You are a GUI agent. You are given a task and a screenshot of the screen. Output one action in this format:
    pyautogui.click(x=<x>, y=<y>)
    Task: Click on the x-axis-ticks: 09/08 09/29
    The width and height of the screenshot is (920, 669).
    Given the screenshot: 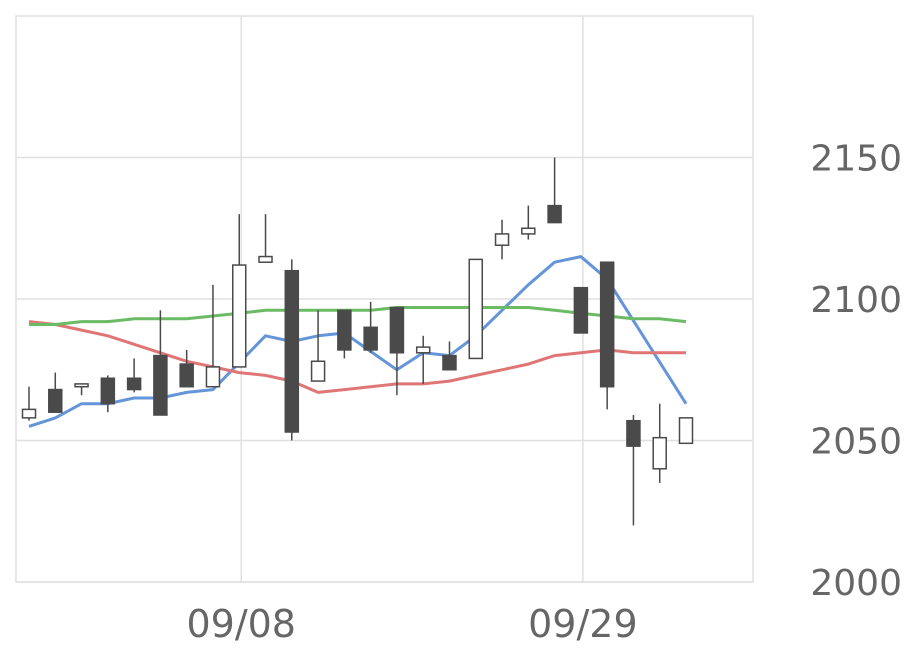 What is the action you would take?
    pyautogui.click(x=411, y=624)
    